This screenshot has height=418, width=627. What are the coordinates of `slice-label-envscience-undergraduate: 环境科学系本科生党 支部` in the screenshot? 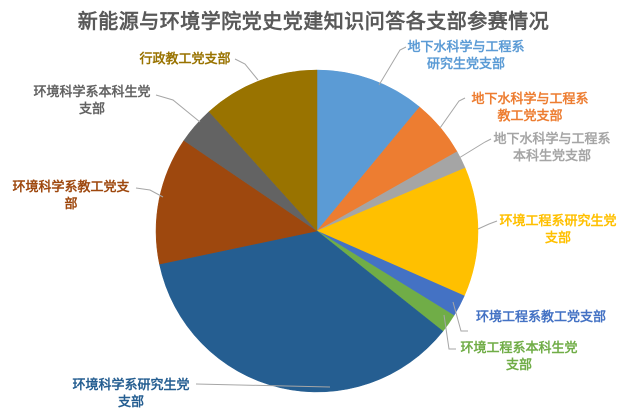 It's located at (92, 100).